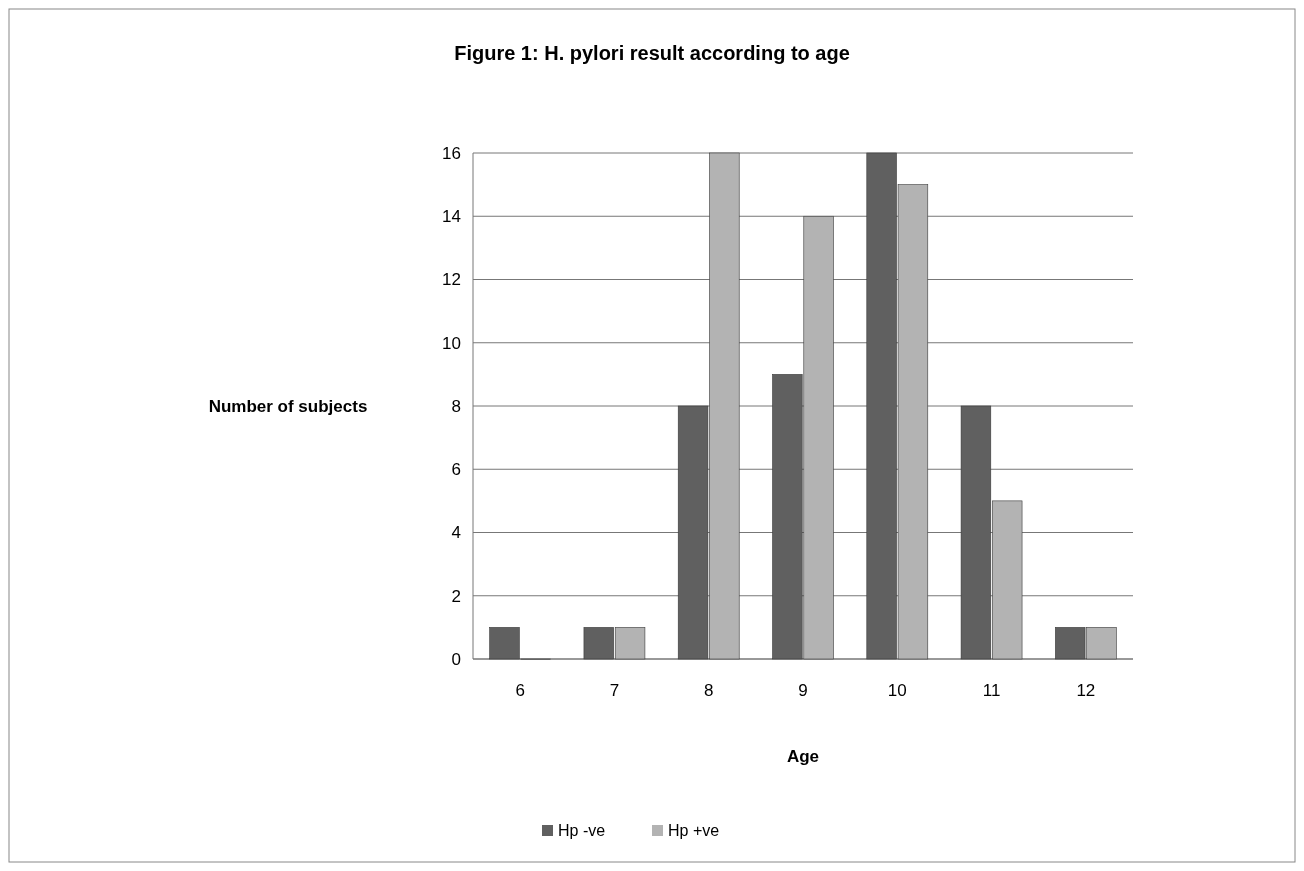 This screenshot has width=1304, height=871. What do you see at coordinates (520, 690) in the screenshot?
I see `x-tick-label: 6` at bounding box center [520, 690].